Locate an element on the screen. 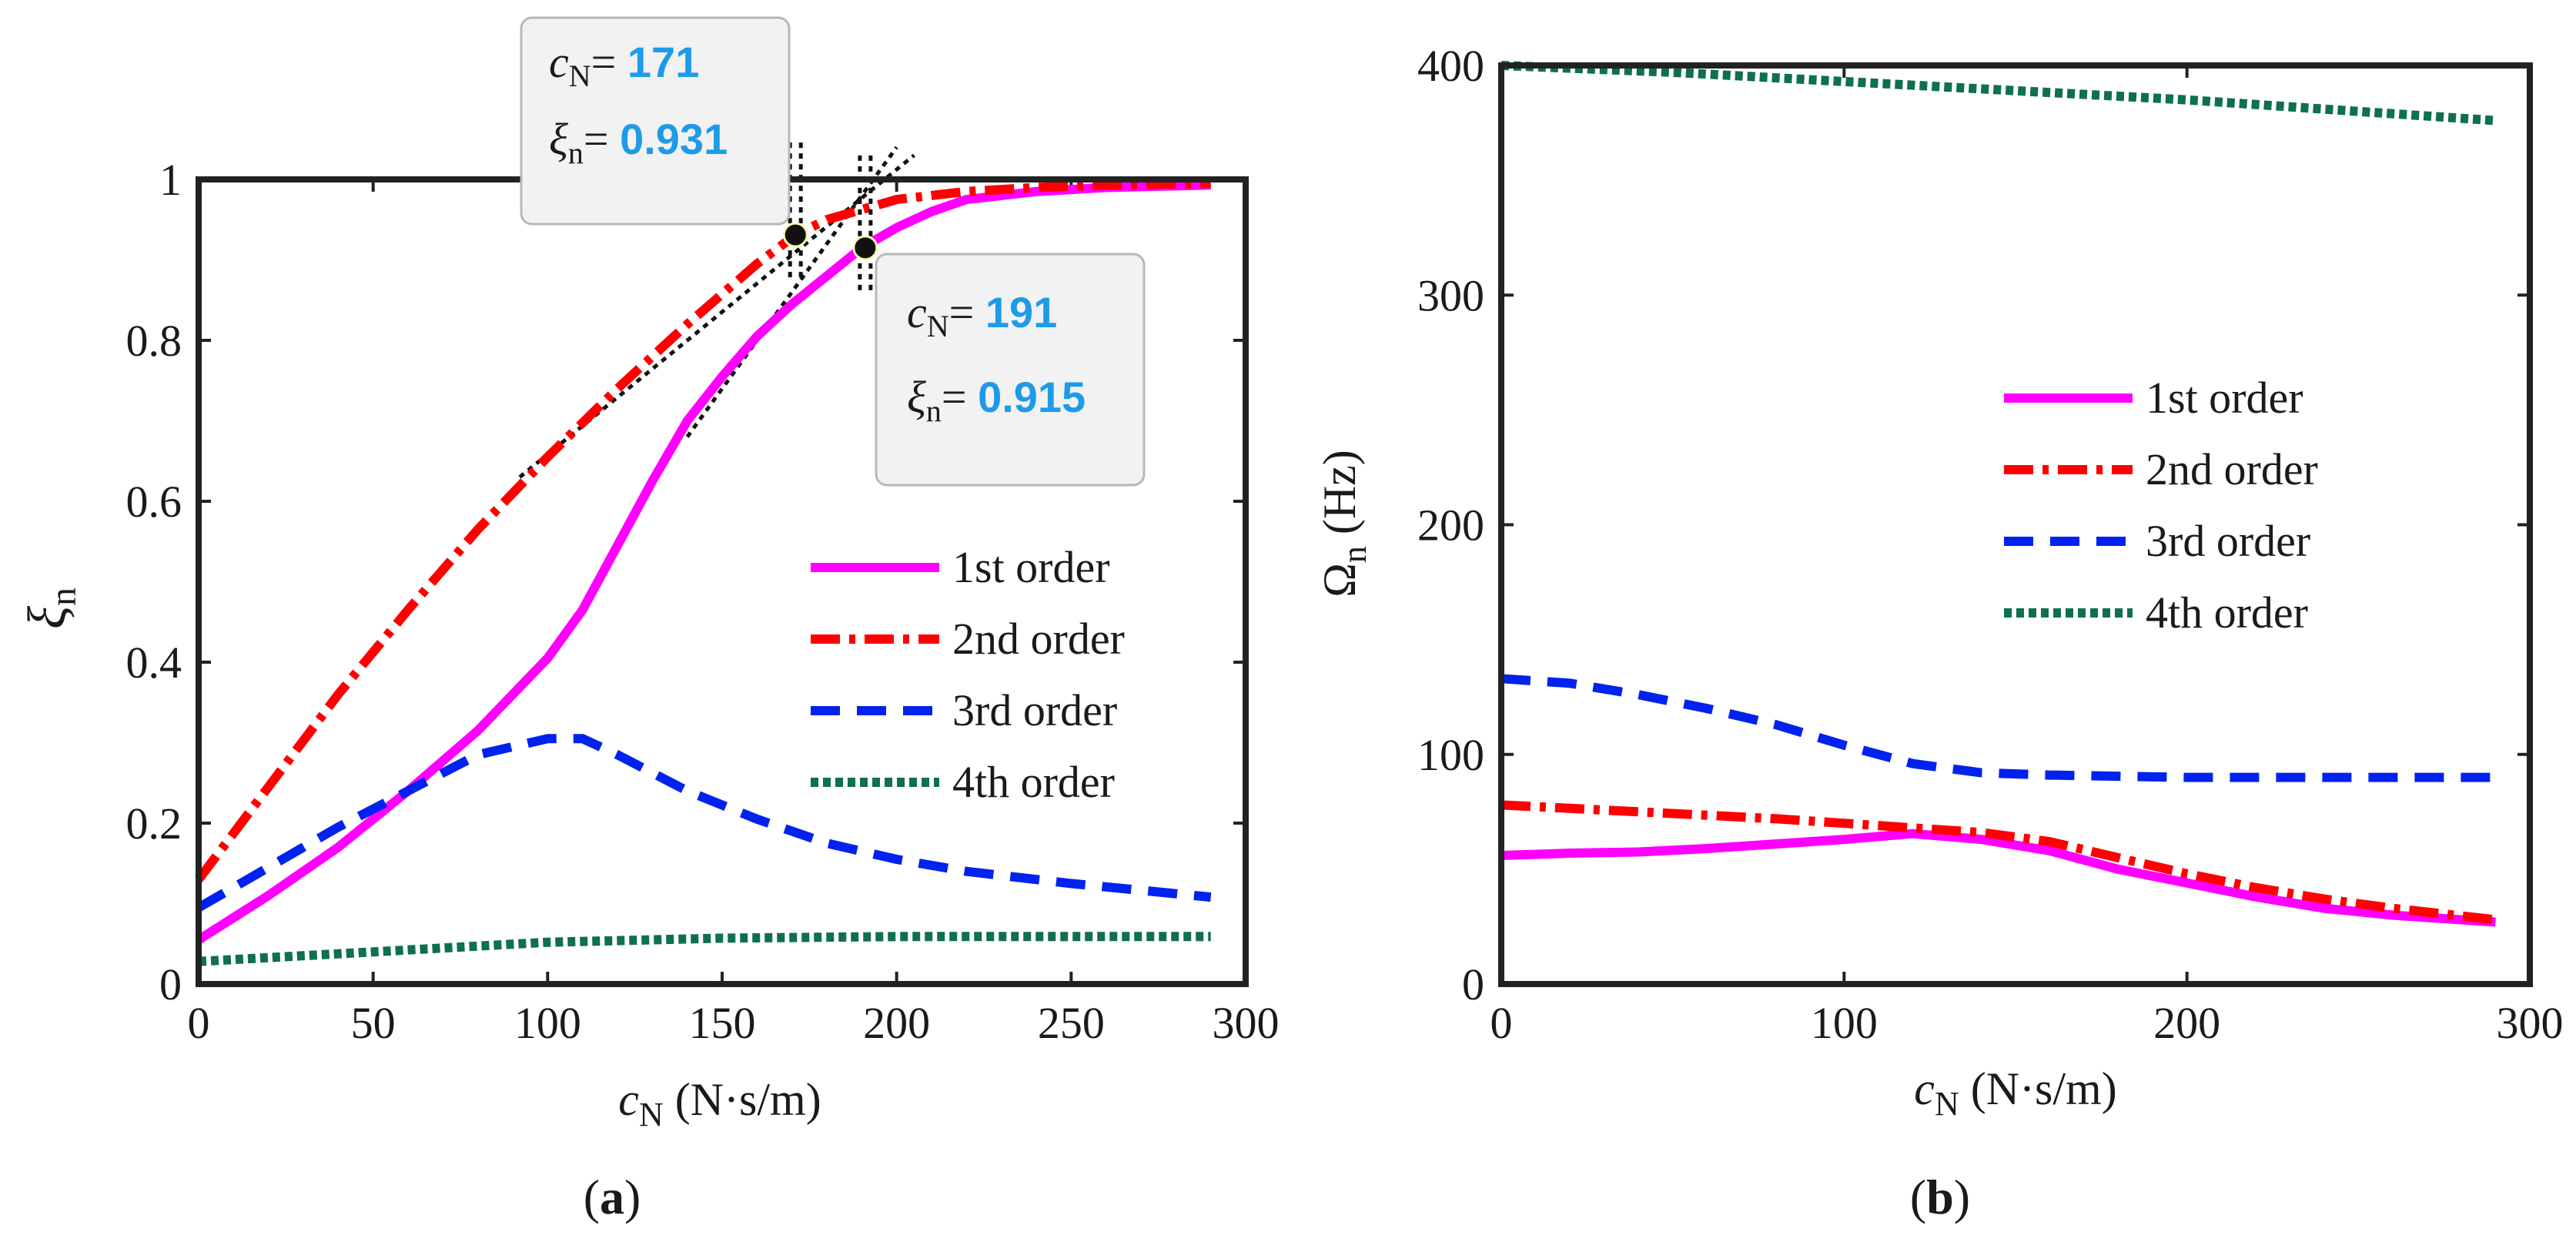 The height and width of the screenshot is (1242, 2576). annotation-box-191-bg is located at coordinates (1011, 370).